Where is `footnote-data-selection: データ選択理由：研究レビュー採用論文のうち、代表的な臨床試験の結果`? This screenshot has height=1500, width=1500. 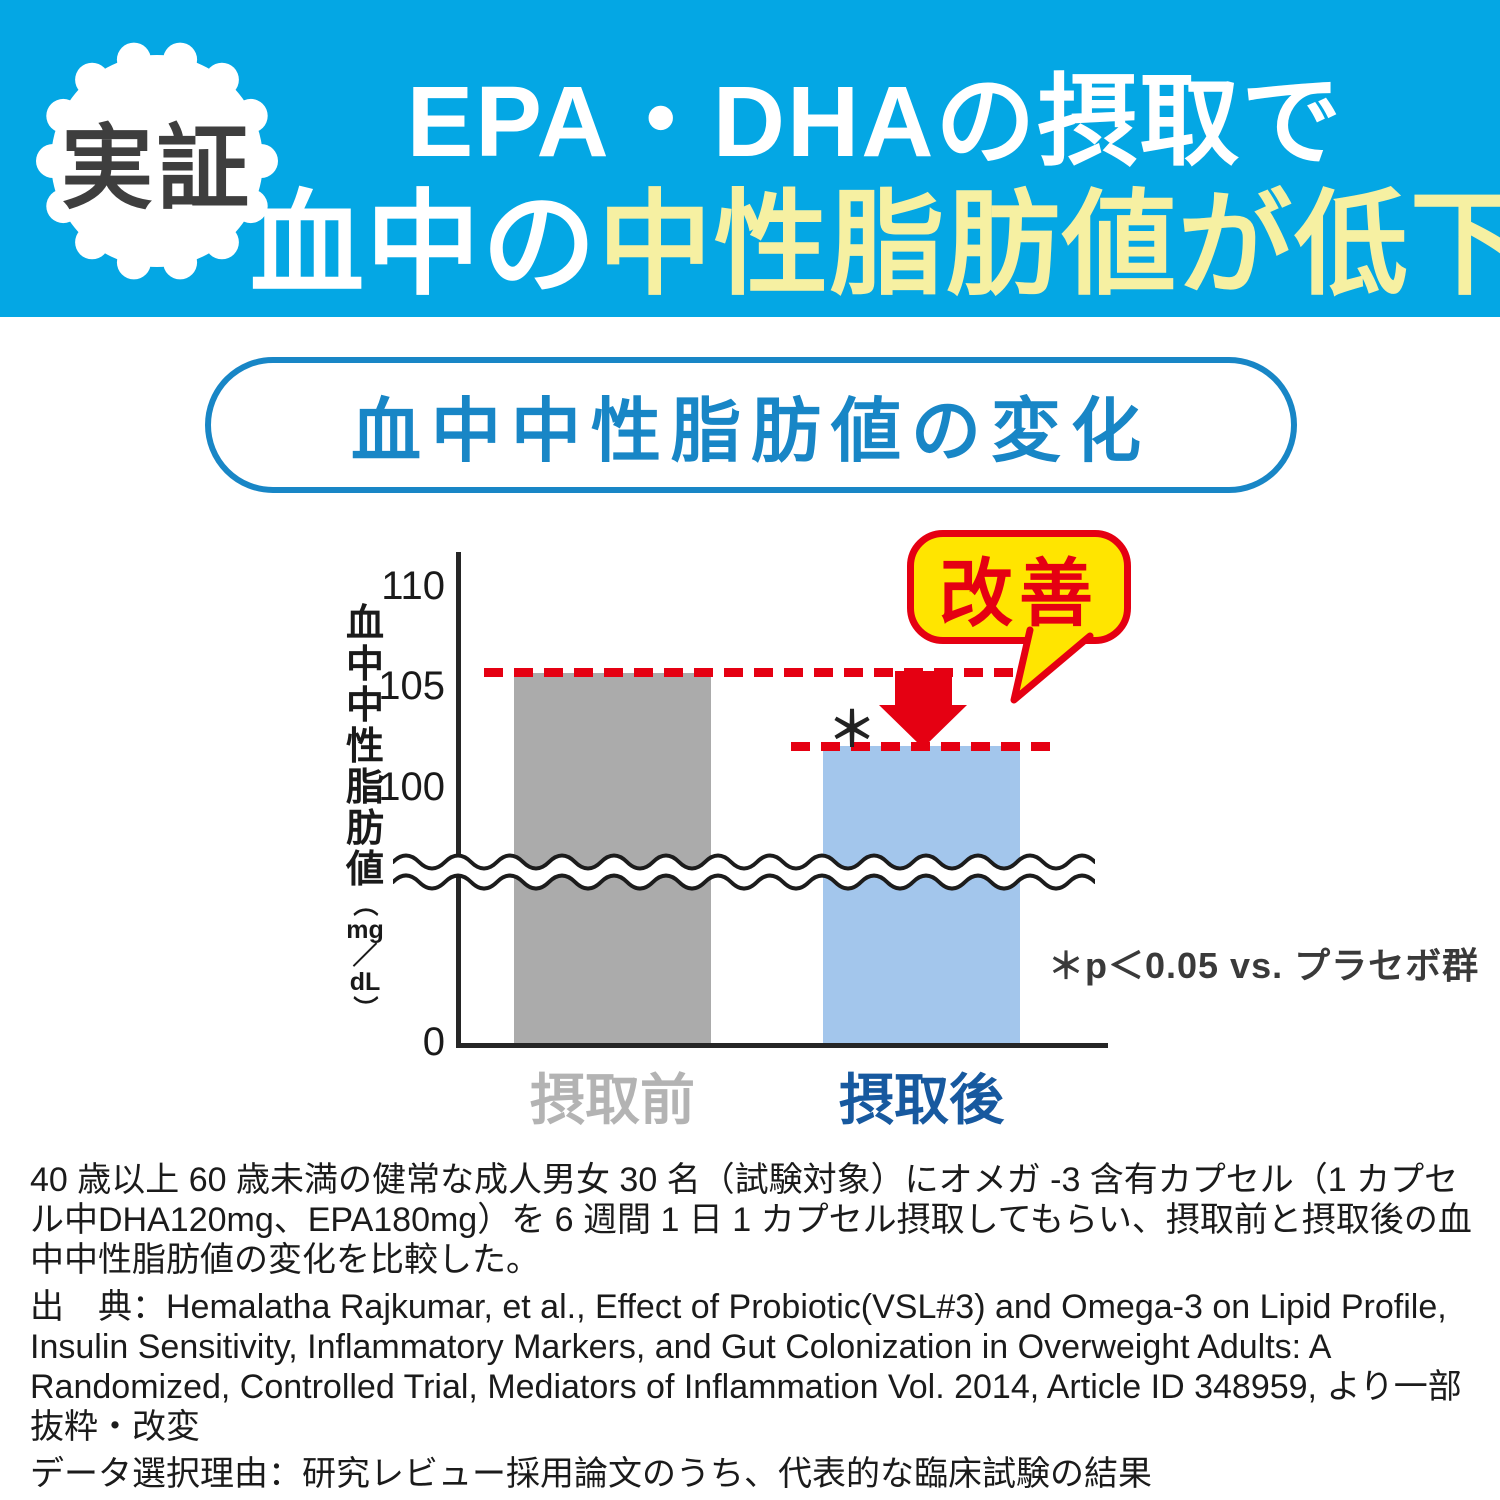 footnote-data-selection: データ選択理由：研究レビュー採用論文のうち、代表的な臨床試験の結果 is located at coordinates (591, 1474).